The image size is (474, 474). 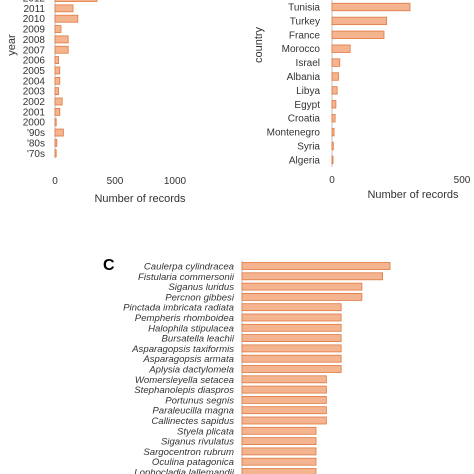 I want to click on panel-b-x-tick-label: 500, so click(x=462, y=180).